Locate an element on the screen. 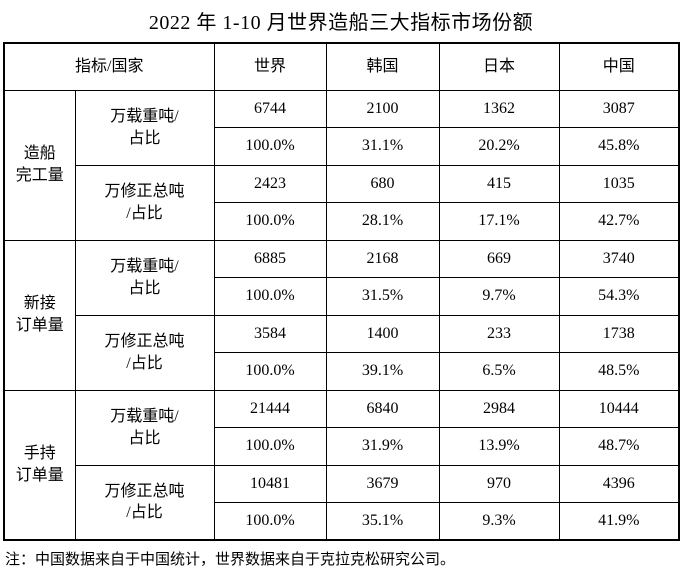  value-cell: 1035 is located at coordinates (619, 183).